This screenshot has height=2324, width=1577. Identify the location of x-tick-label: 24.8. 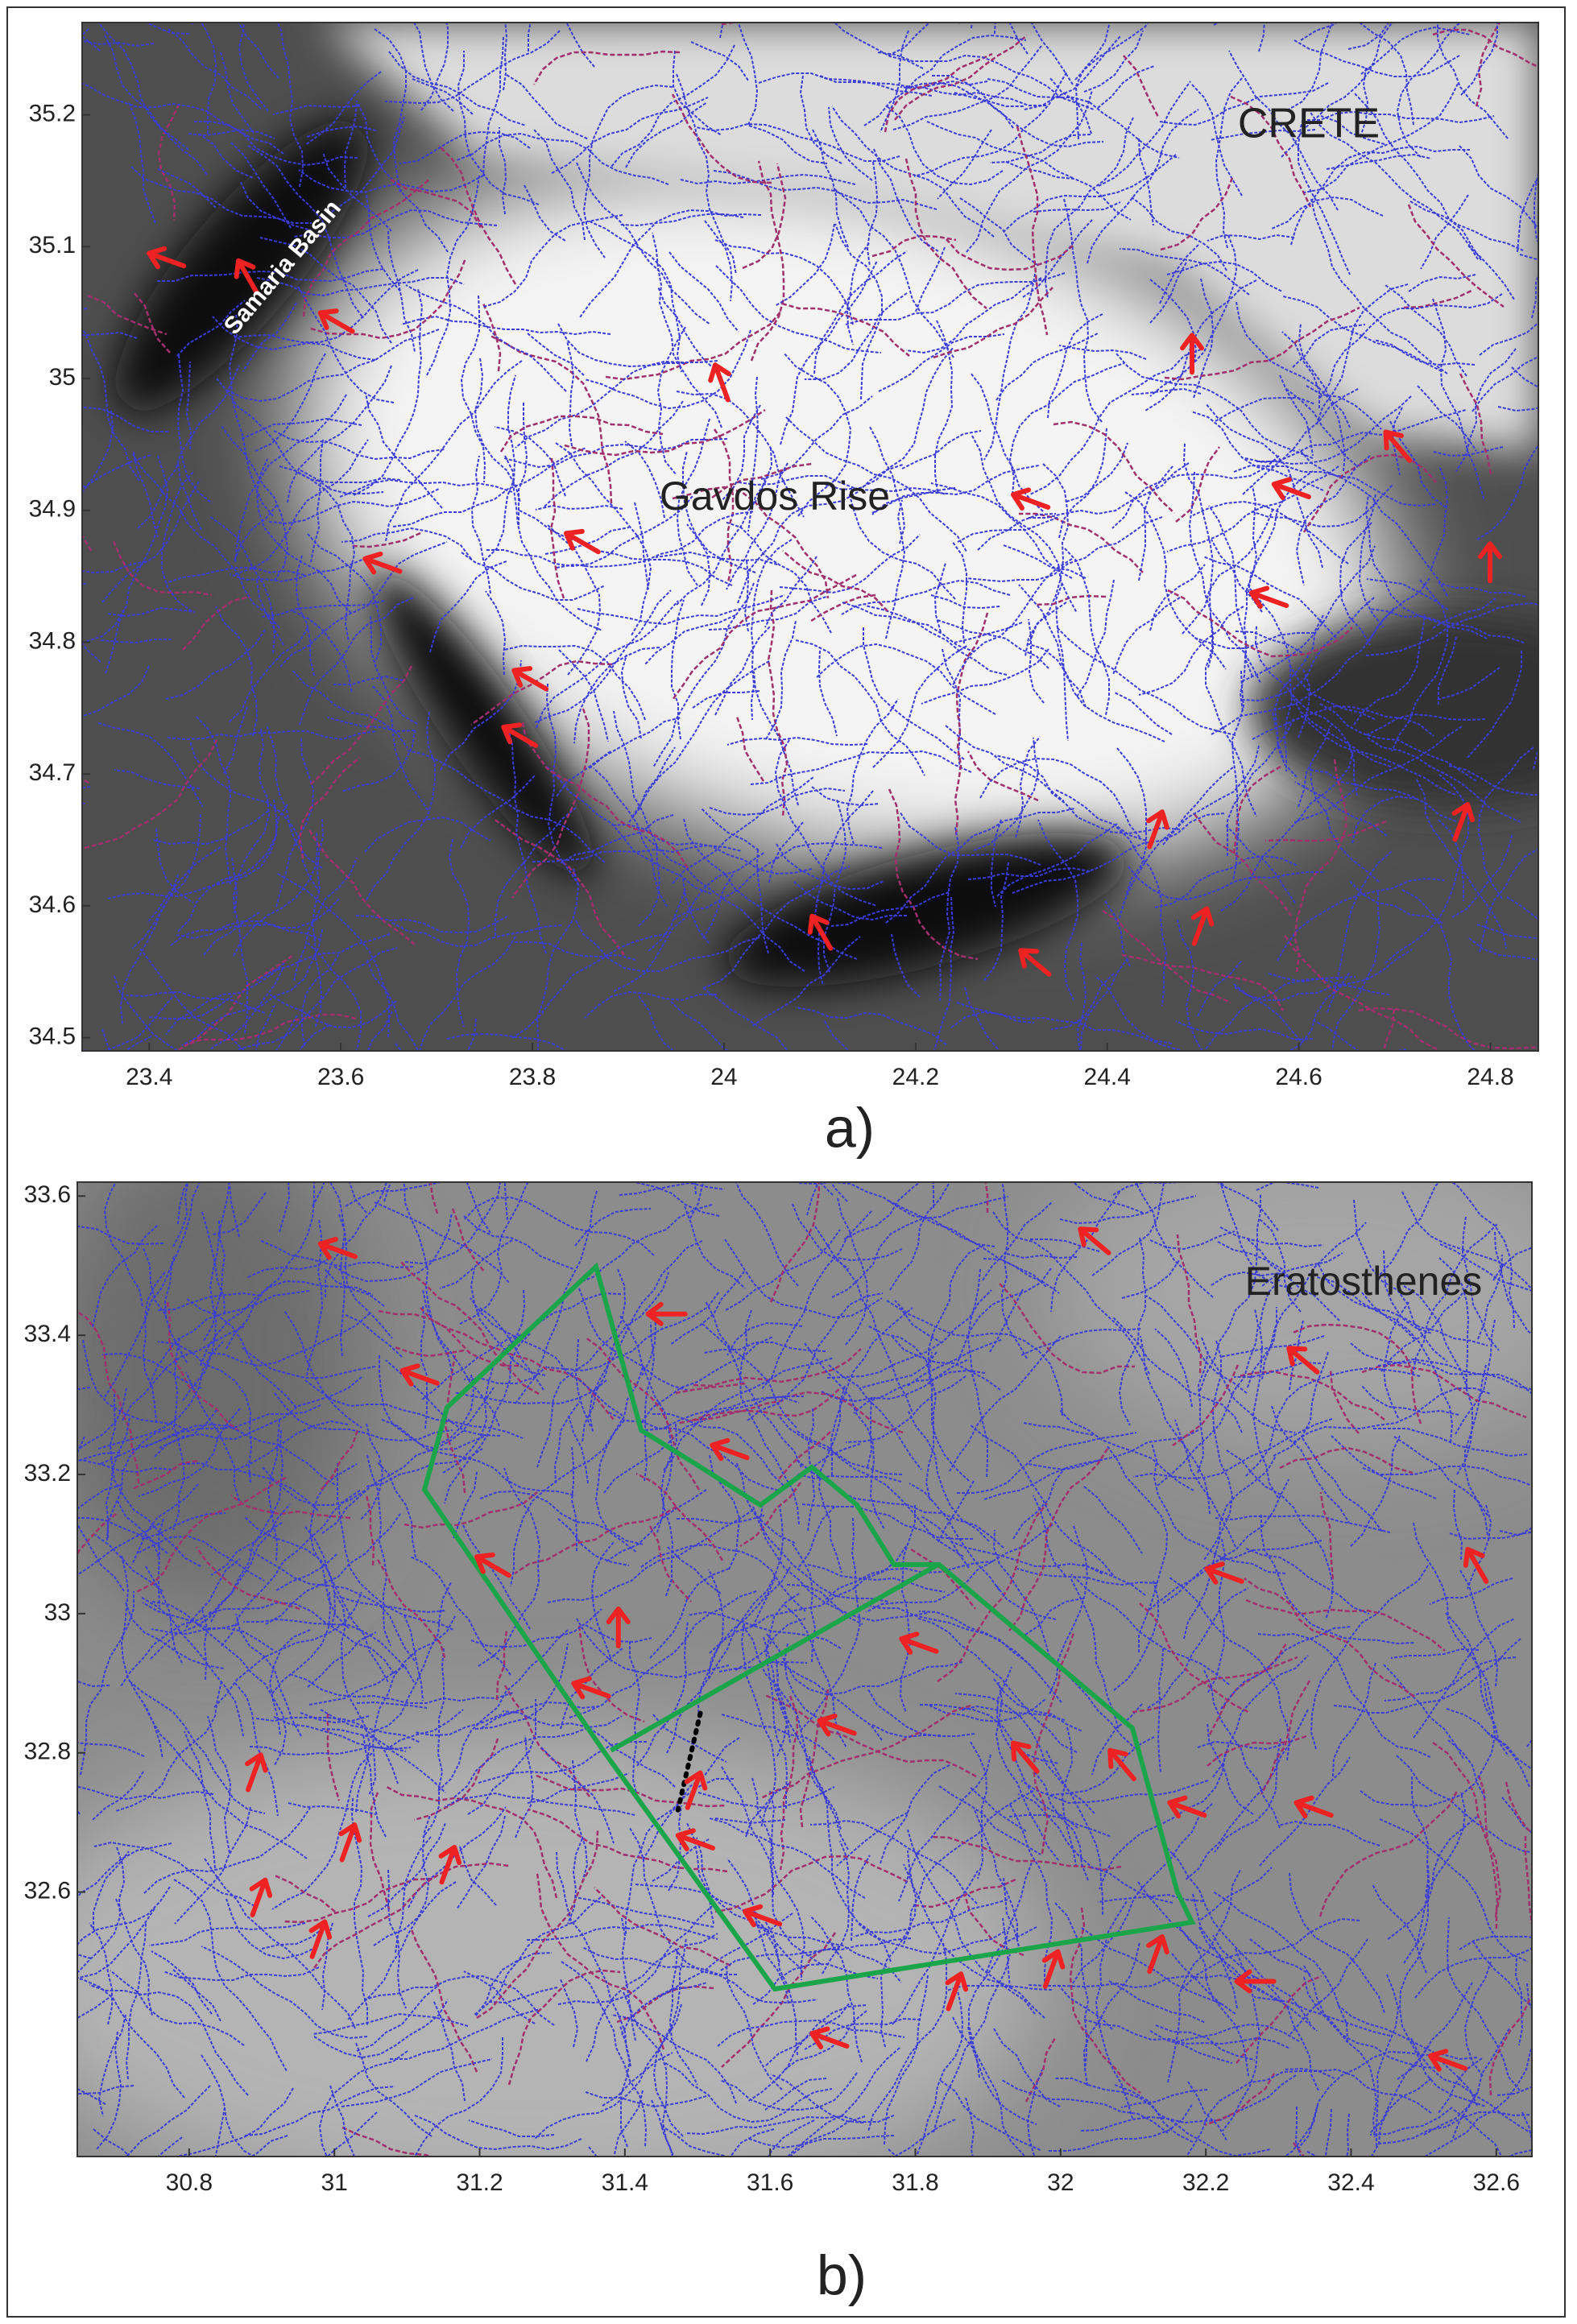
(1490, 1077).